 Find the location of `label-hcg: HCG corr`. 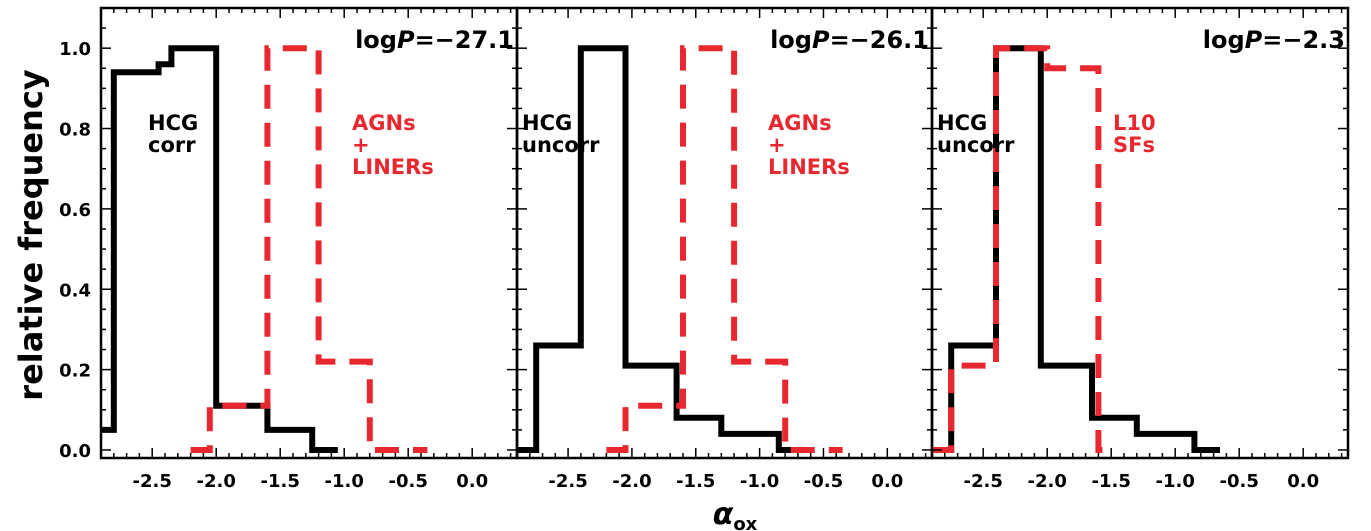

label-hcg: HCG corr is located at coordinates (173, 134).